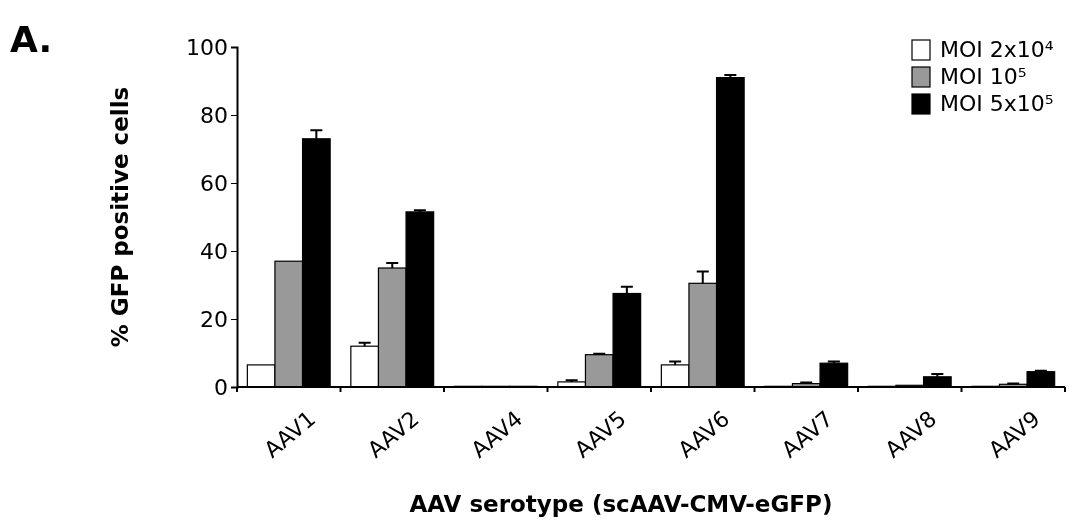 The width and height of the screenshot is (1069, 522). Describe the element at coordinates (120, 217) in the screenshot. I see `y-axis-title: % GFP positive cells` at that location.